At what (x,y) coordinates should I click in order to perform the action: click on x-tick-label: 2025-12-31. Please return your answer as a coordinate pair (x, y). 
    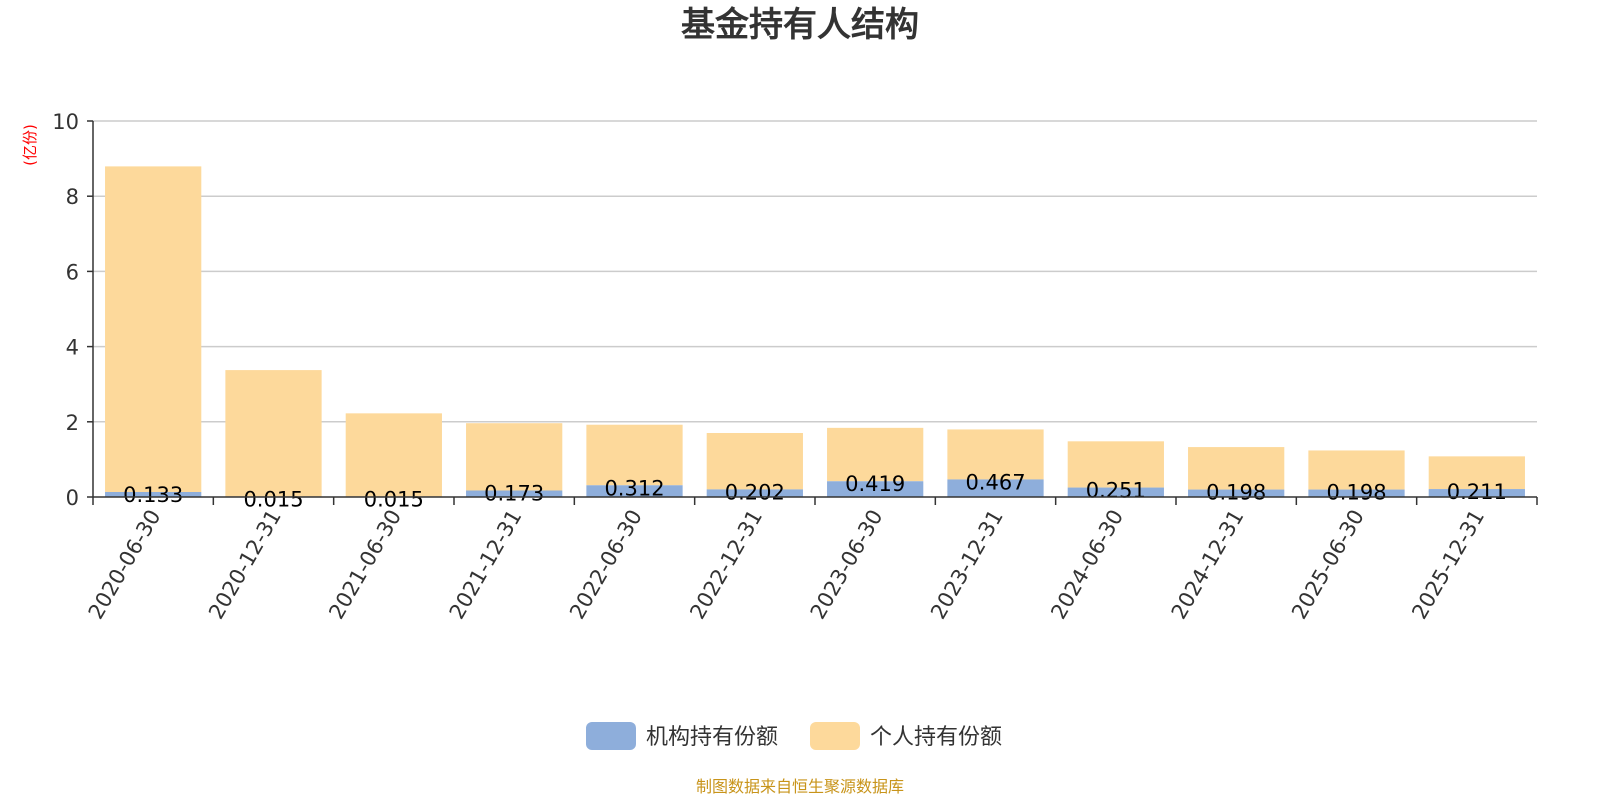
    Looking at the image, I should click on (1448, 565).